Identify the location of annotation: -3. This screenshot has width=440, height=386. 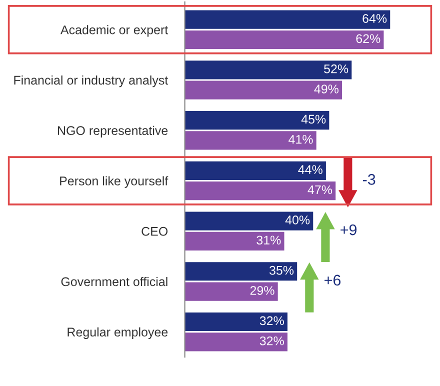
(369, 179).